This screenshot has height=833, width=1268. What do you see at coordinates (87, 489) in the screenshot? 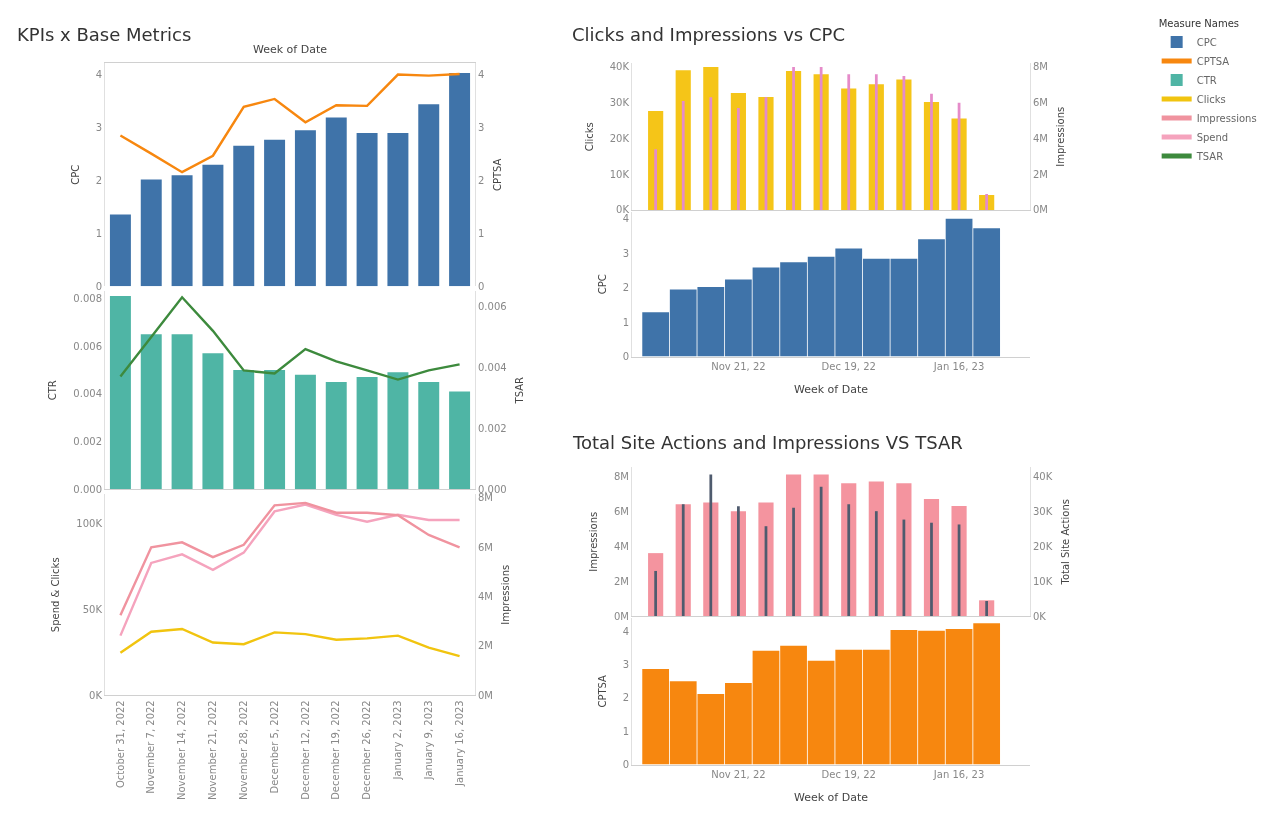
I see `y-tick-label: 0.000` at bounding box center [87, 489].